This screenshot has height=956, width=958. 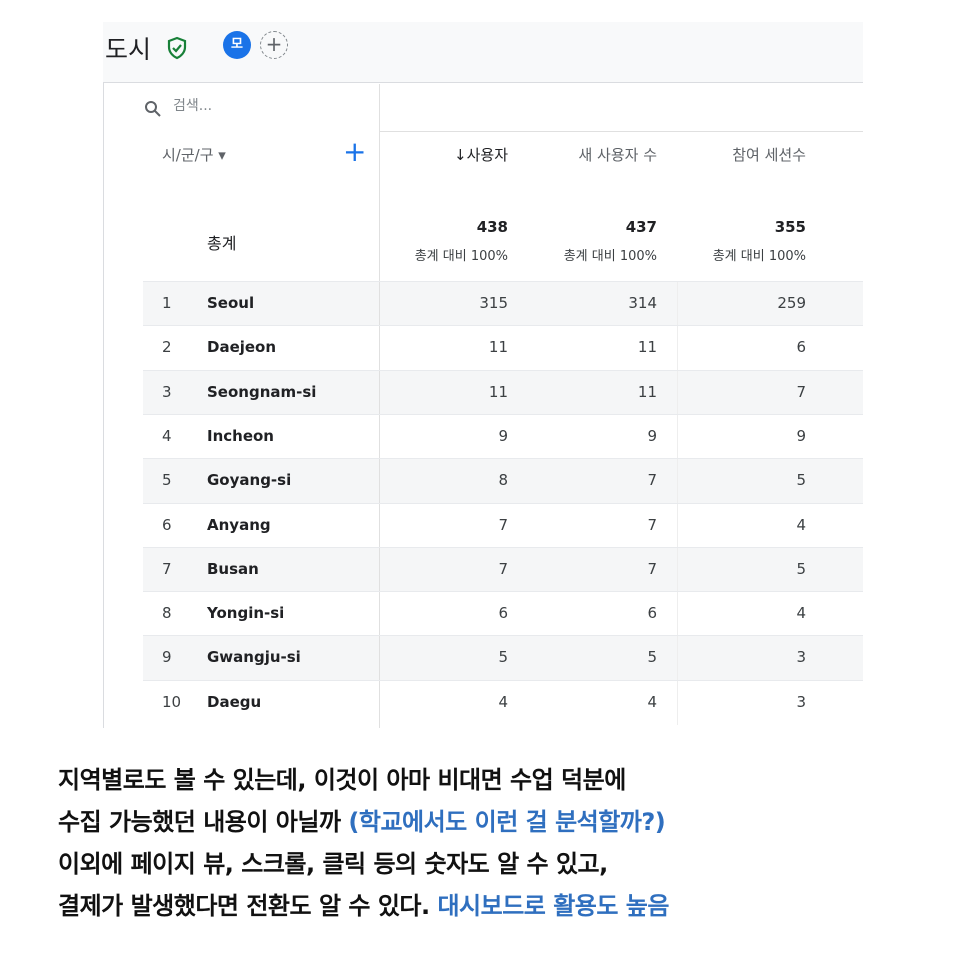 What do you see at coordinates (769, 155) in the screenshot?
I see `column-header-engaged-sessions: 참여 세션수` at bounding box center [769, 155].